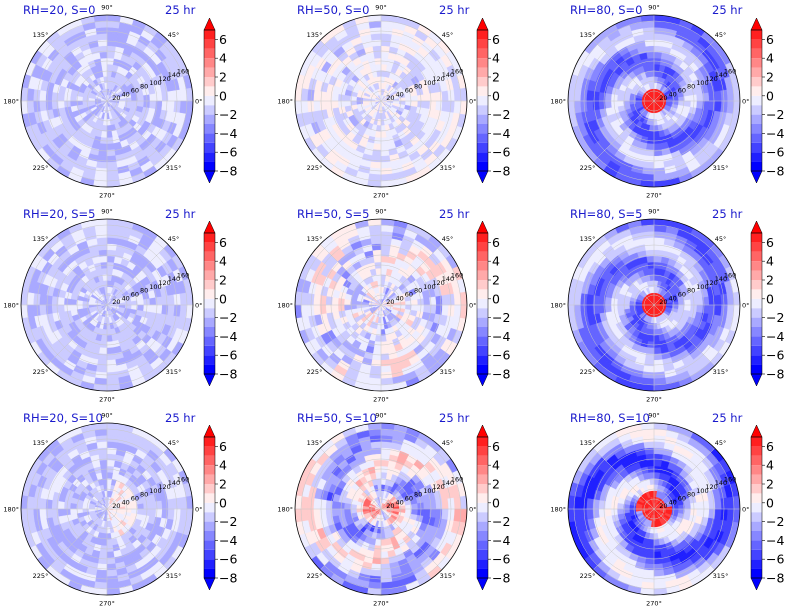 This screenshot has height=612, width=787. Describe the element at coordinates (333, 214) in the screenshot. I see `panel-title: RH=50, S=5` at that location.